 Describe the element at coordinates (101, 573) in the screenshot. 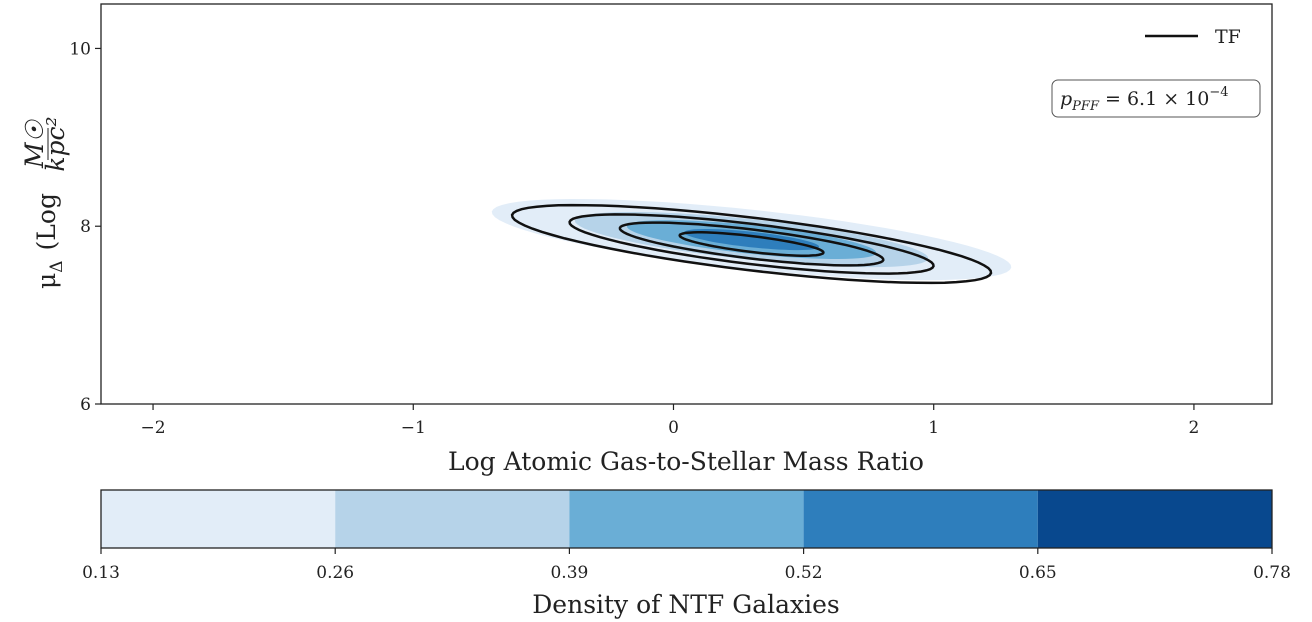

I see `colorbar-tick-label: 0.13` at that location.